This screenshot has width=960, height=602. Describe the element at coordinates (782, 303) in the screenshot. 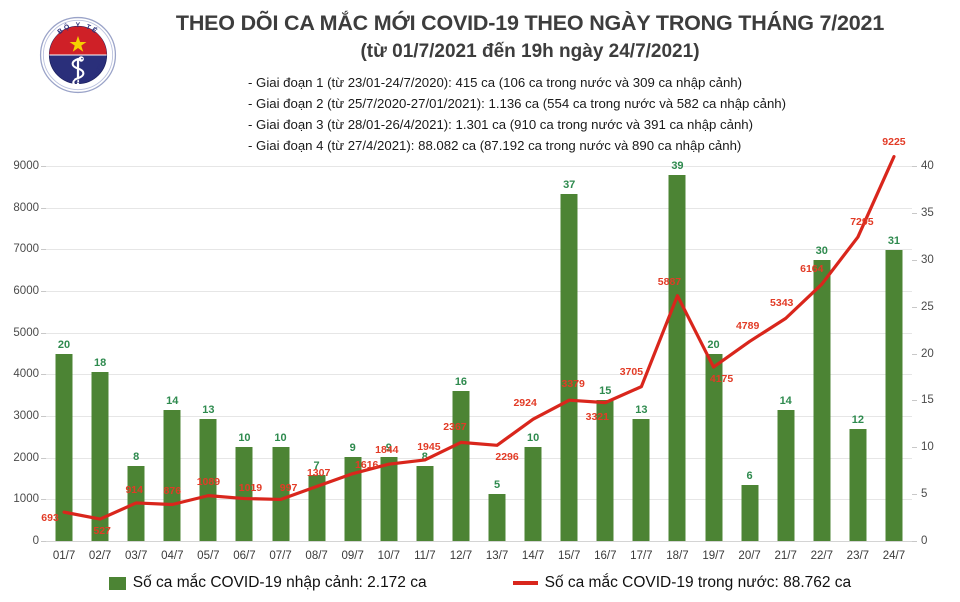

I see `line-value-label: 5343` at that location.